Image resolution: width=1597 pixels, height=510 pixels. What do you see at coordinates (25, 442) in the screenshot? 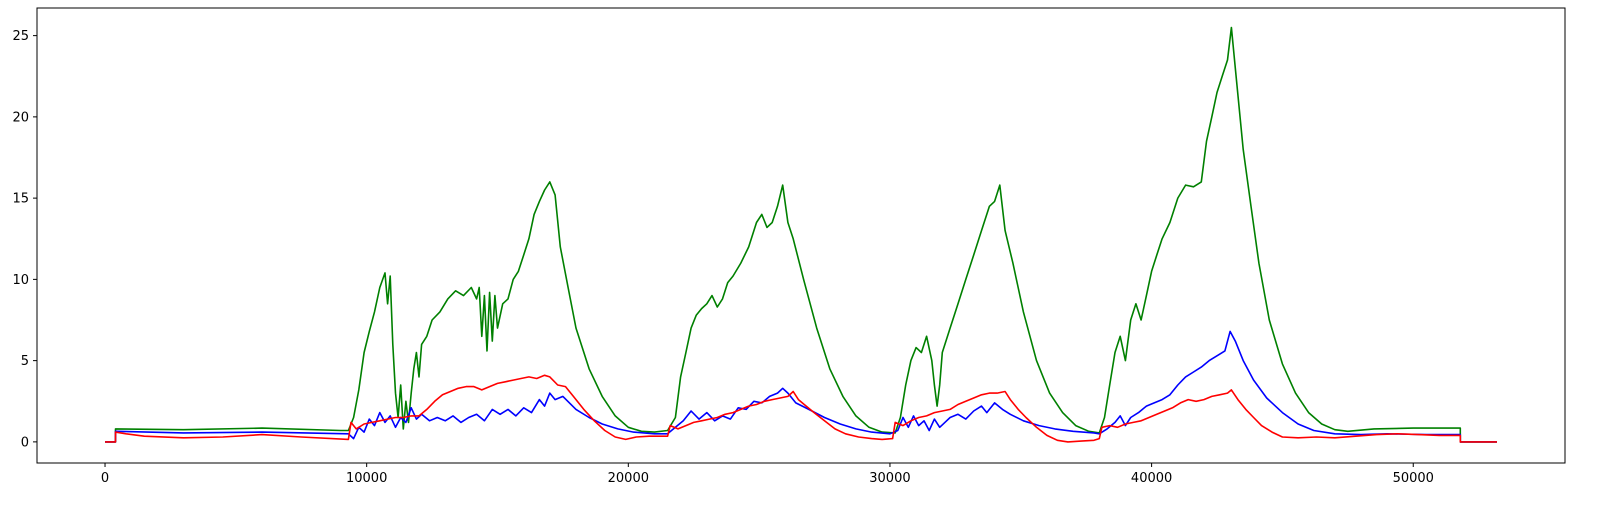
I see `y-tick-label: 0` at bounding box center [25, 442].